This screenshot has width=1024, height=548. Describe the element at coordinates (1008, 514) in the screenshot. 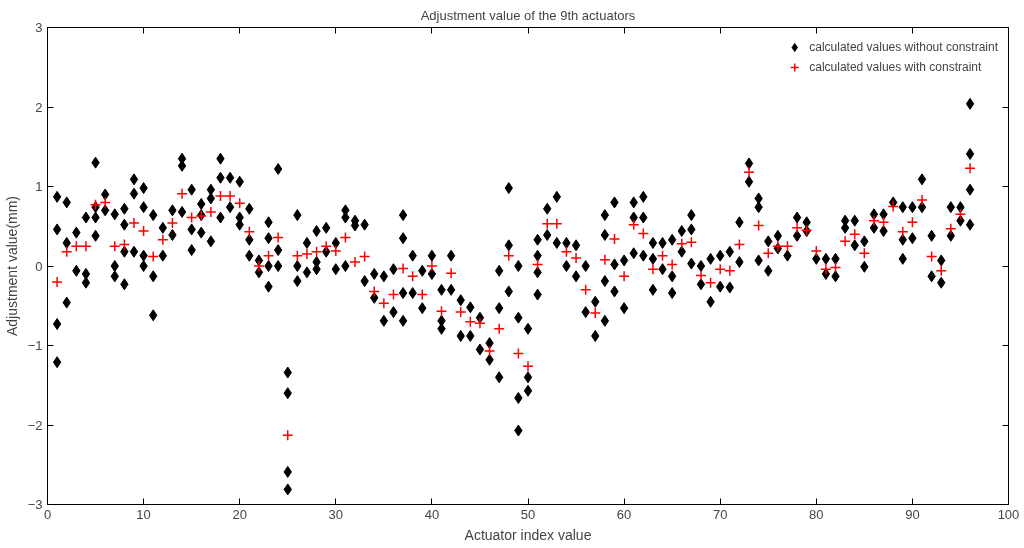

I see `x-tick-label: 100` at that location.